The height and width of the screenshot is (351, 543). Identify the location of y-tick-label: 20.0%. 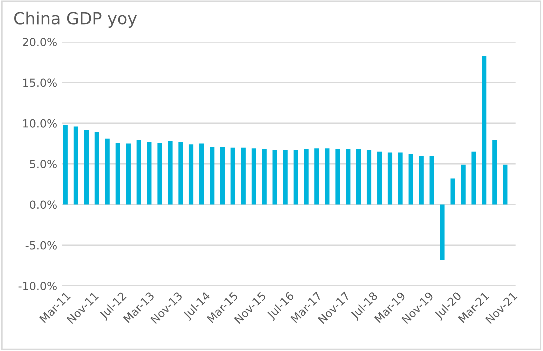
(40, 42).